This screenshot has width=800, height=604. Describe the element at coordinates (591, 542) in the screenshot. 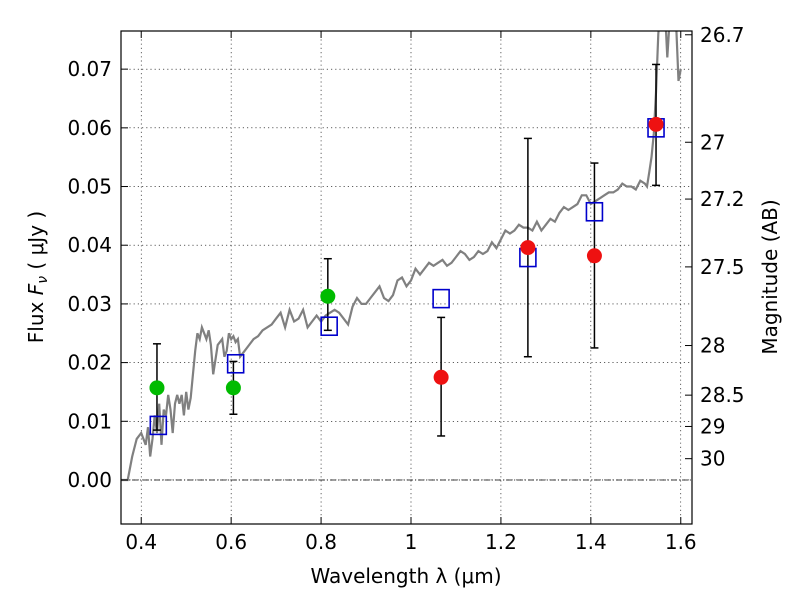

I see `x-tick-label: 1.4` at that location.